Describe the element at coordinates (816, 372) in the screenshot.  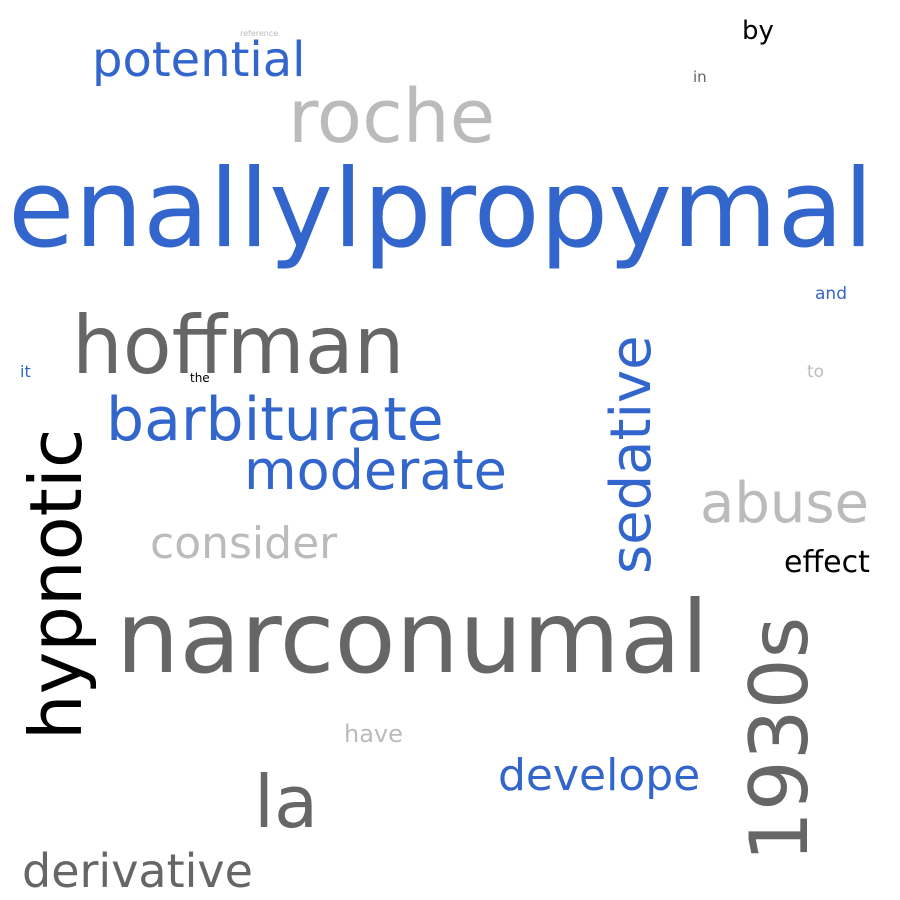
I see `word-to: to` at that location.